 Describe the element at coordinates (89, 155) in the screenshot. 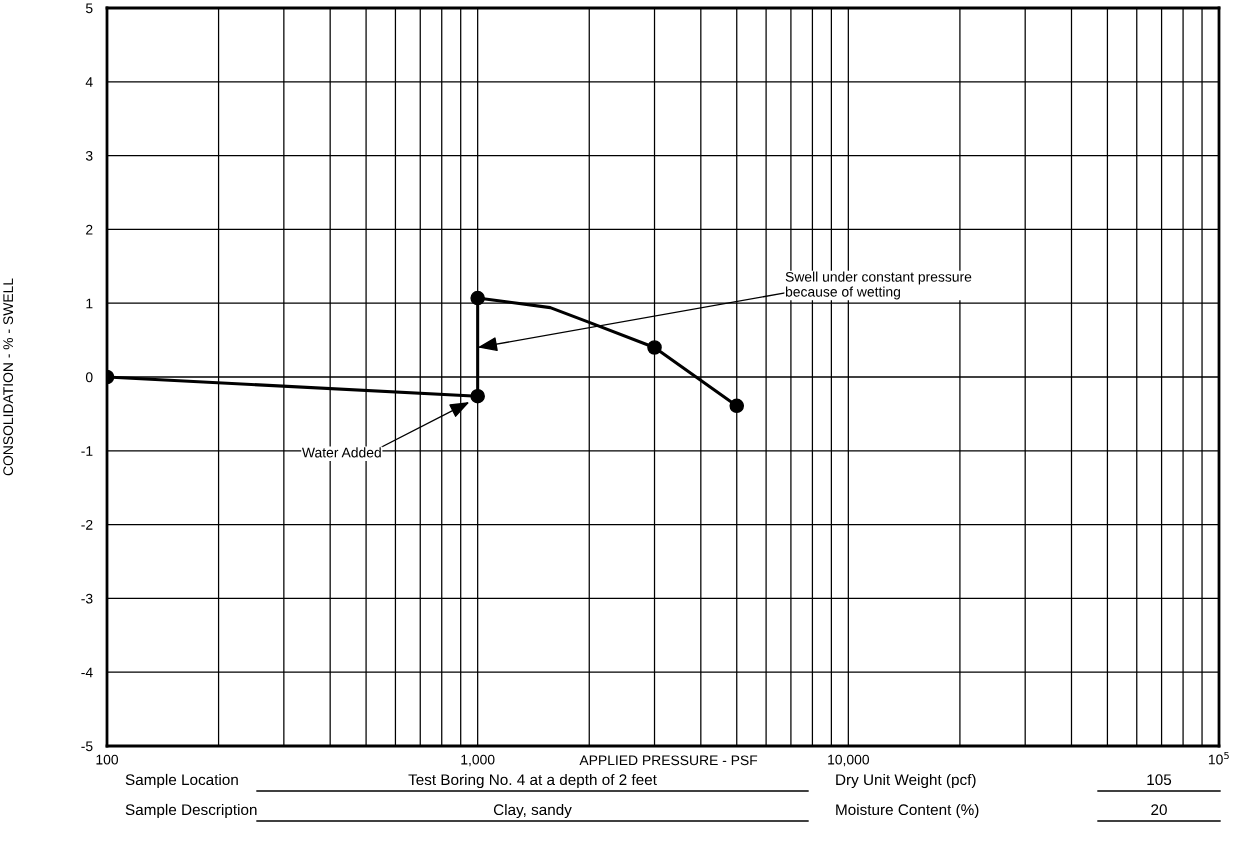

I see `y-tick-label: 3` at that location.